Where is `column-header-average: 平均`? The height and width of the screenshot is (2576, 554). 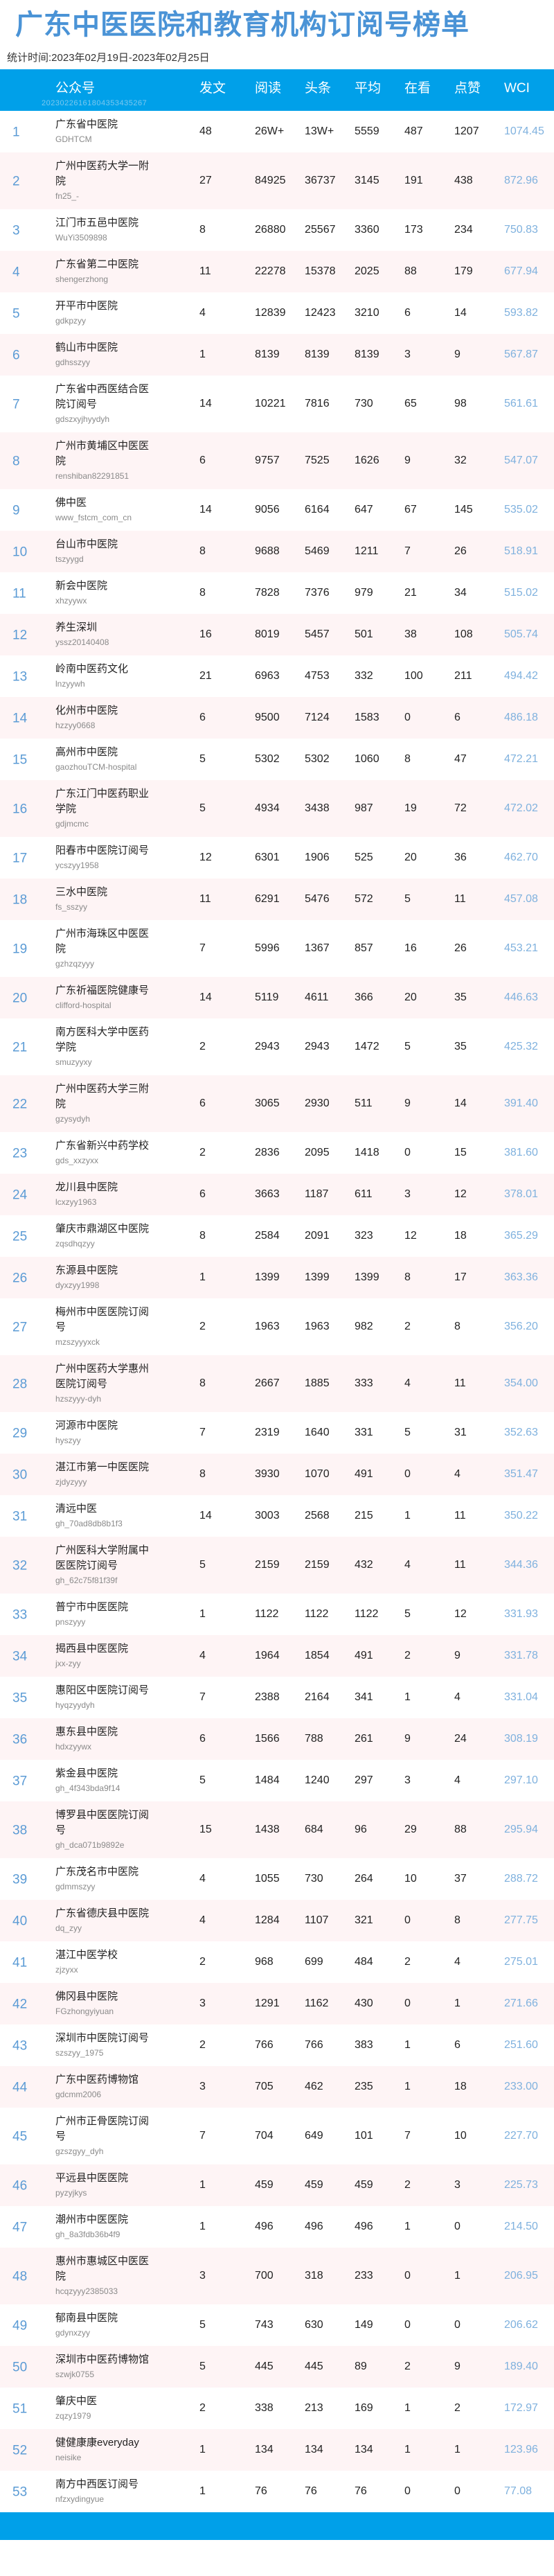 column-header-average: 平均 is located at coordinates (369, 88).